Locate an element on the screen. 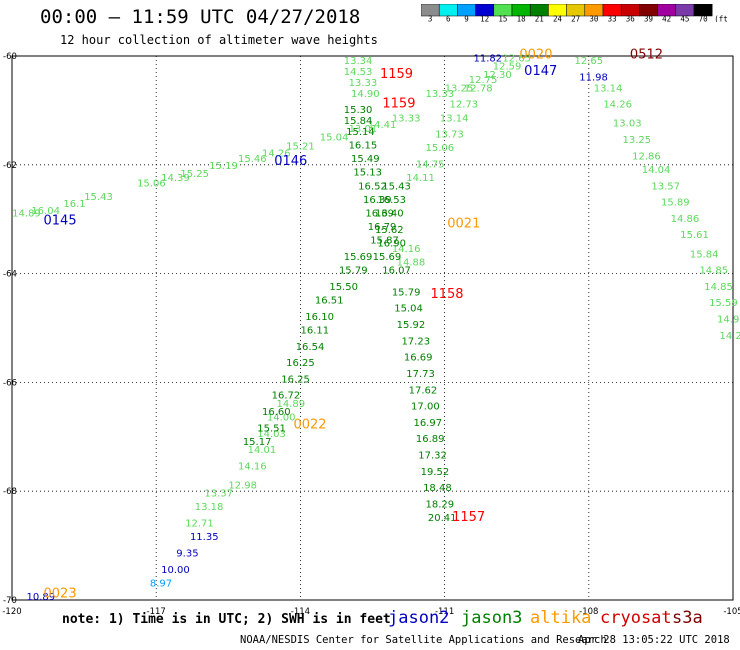  swh-value-jason3: 16.39 is located at coordinates (379, 213).